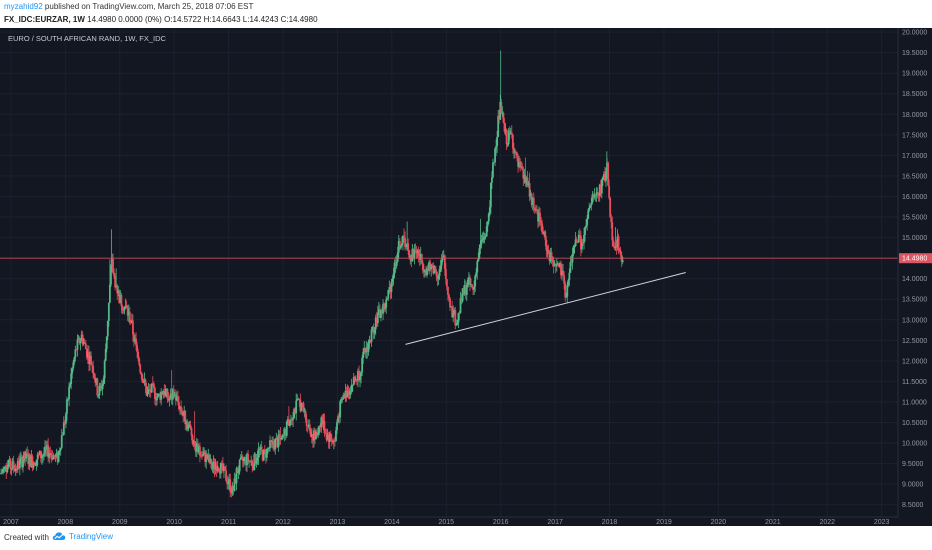  What do you see at coordinates (914, 300) in the screenshot?
I see `price-tick-label: 13.5000` at bounding box center [914, 300].